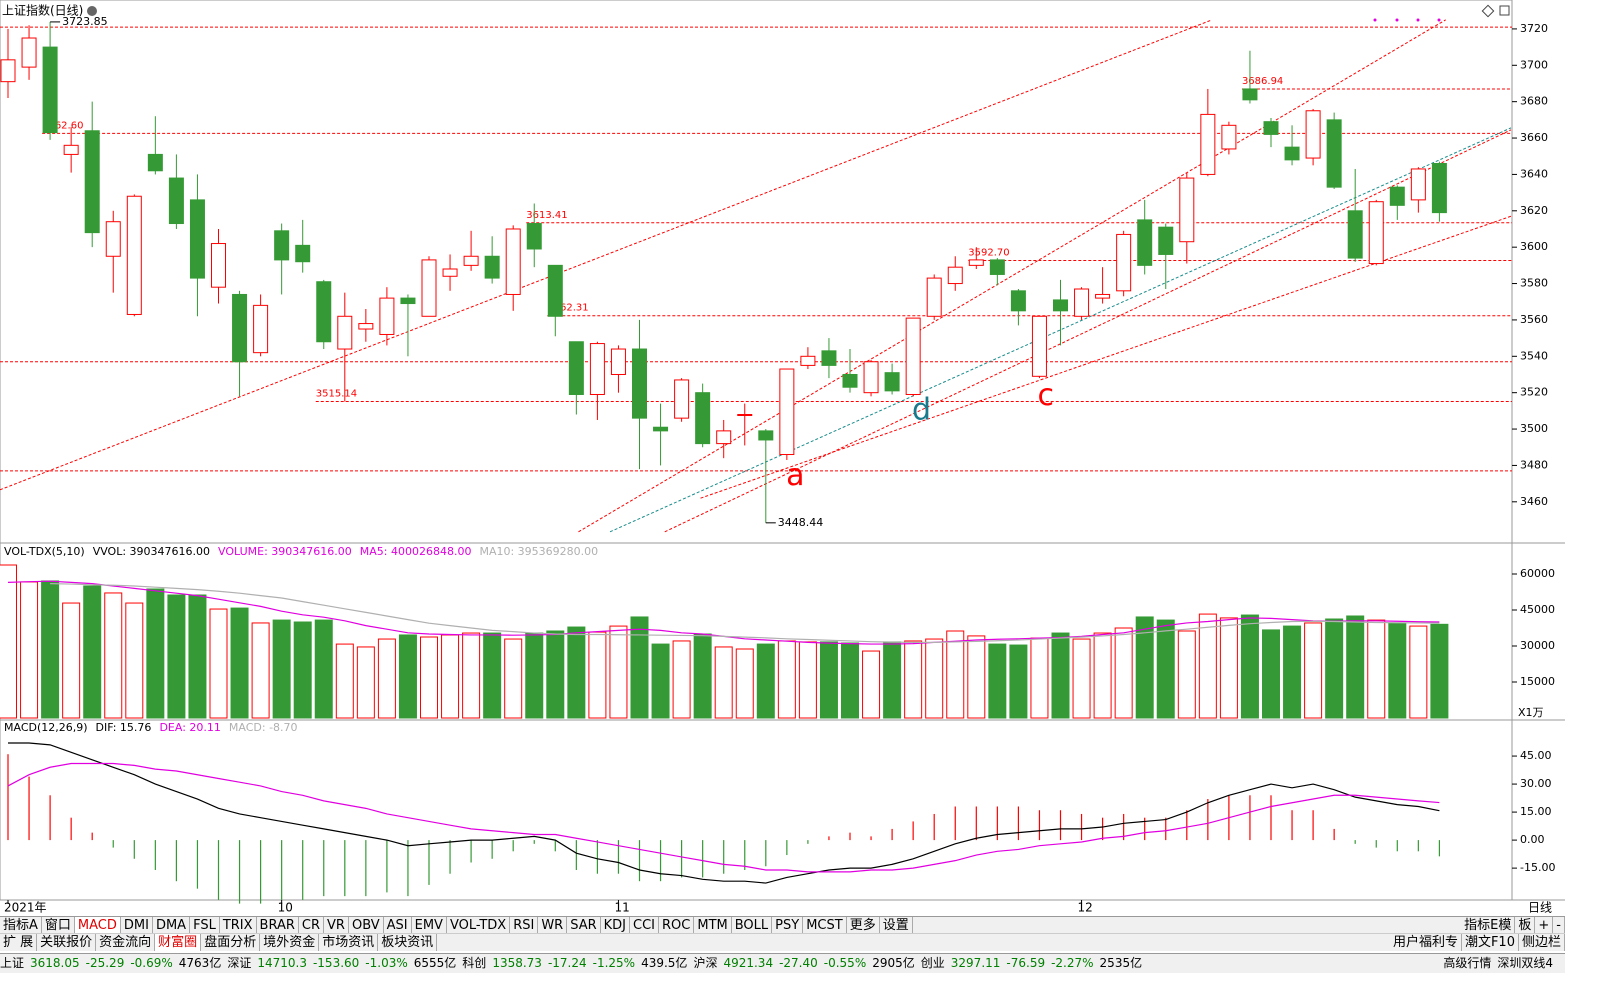 The height and width of the screenshot is (1001, 1611). Describe the element at coordinates (1537, 867) in the screenshot. I see `y-tick-label: -15.00` at that location.